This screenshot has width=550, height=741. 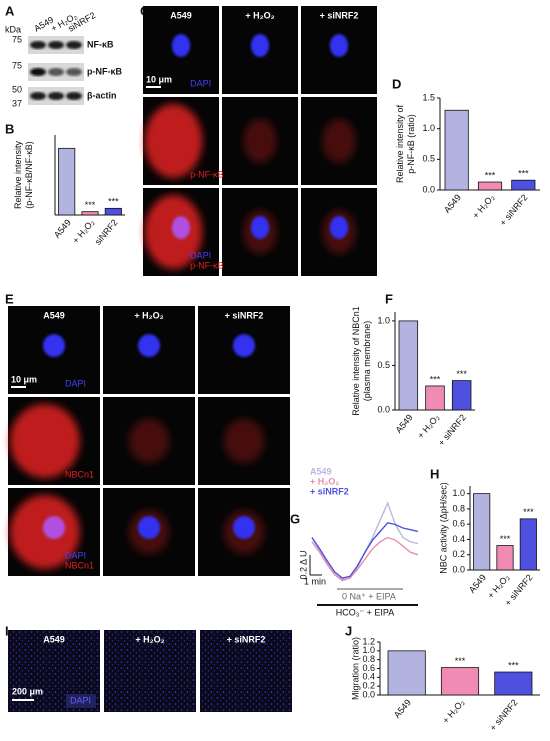 What do you see at coordinates (368, 641) in the screenshot?
I see `y-tick-label: 1.2` at bounding box center [368, 641].